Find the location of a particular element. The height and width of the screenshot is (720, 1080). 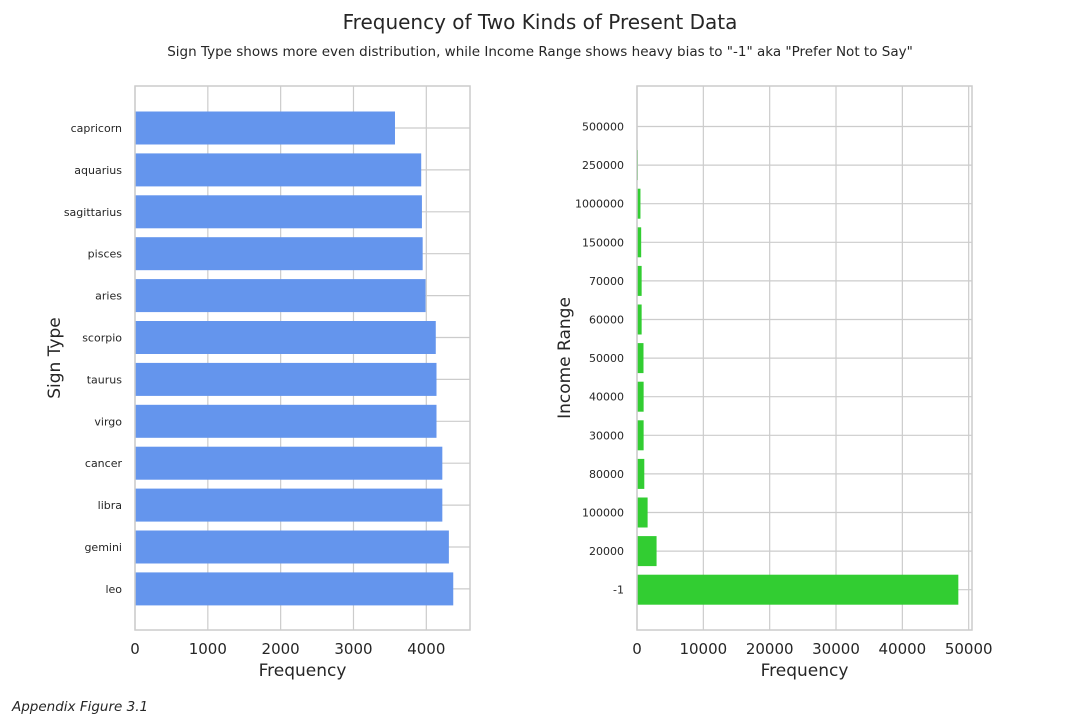

bar-libra is located at coordinates (289, 505).